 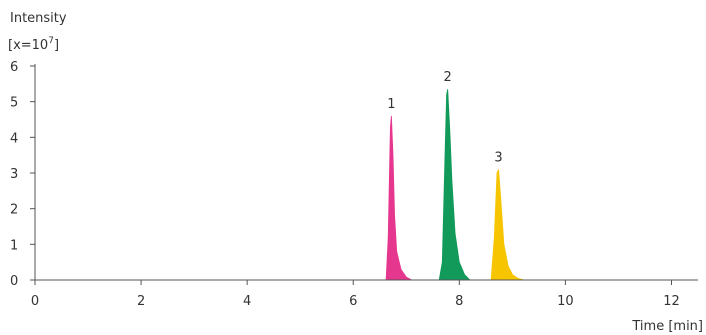 I want to click on peak-3-label: 3, so click(x=498, y=157).